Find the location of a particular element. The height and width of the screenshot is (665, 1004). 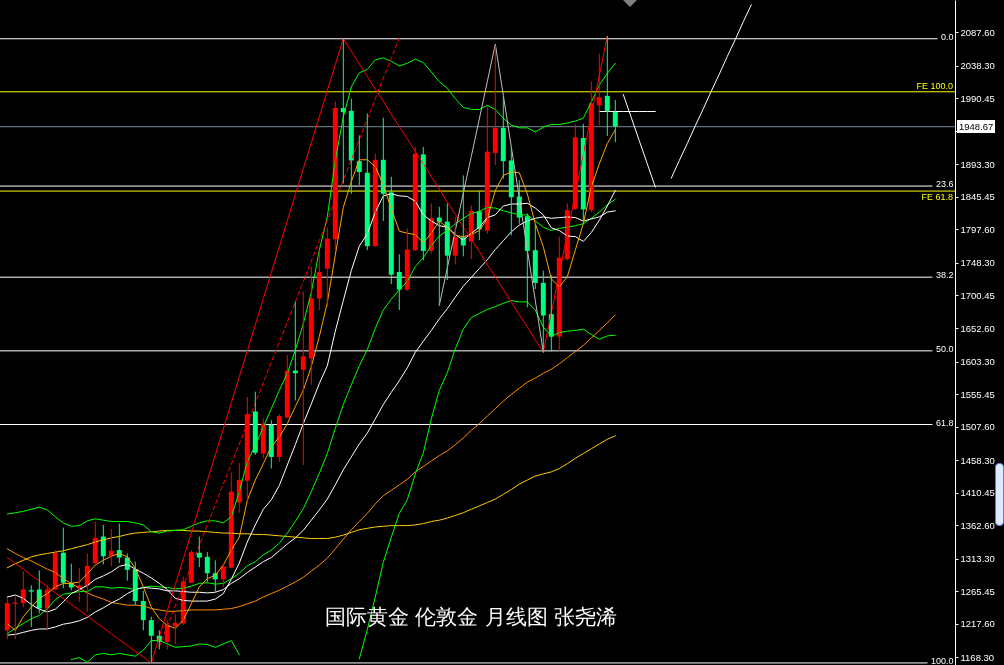

y-tick-label: 1168.30 is located at coordinates (977, 657).